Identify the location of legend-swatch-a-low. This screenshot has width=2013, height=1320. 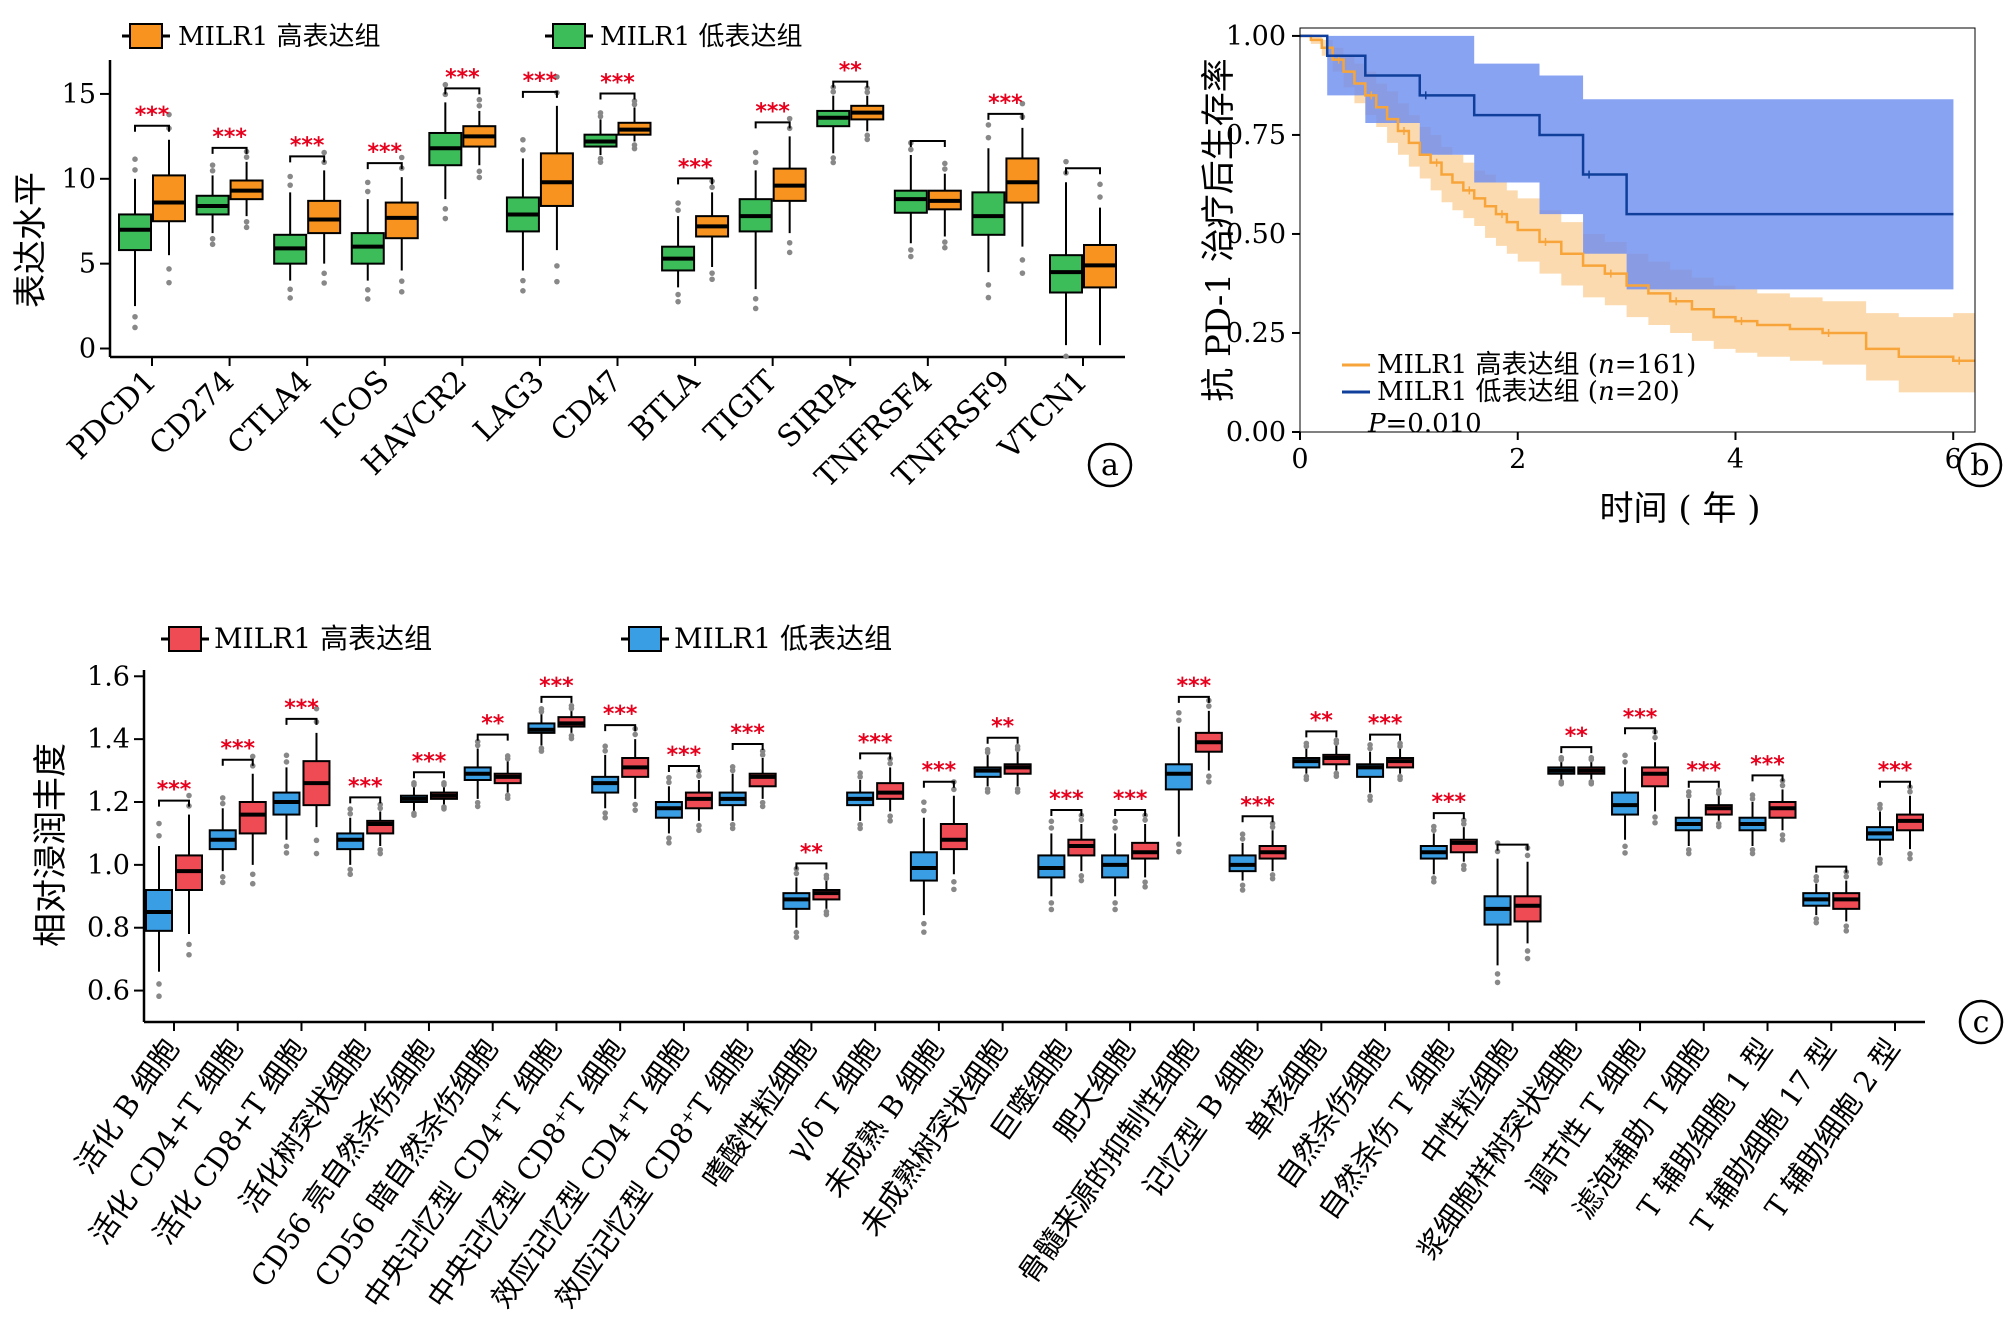
(569, 36).